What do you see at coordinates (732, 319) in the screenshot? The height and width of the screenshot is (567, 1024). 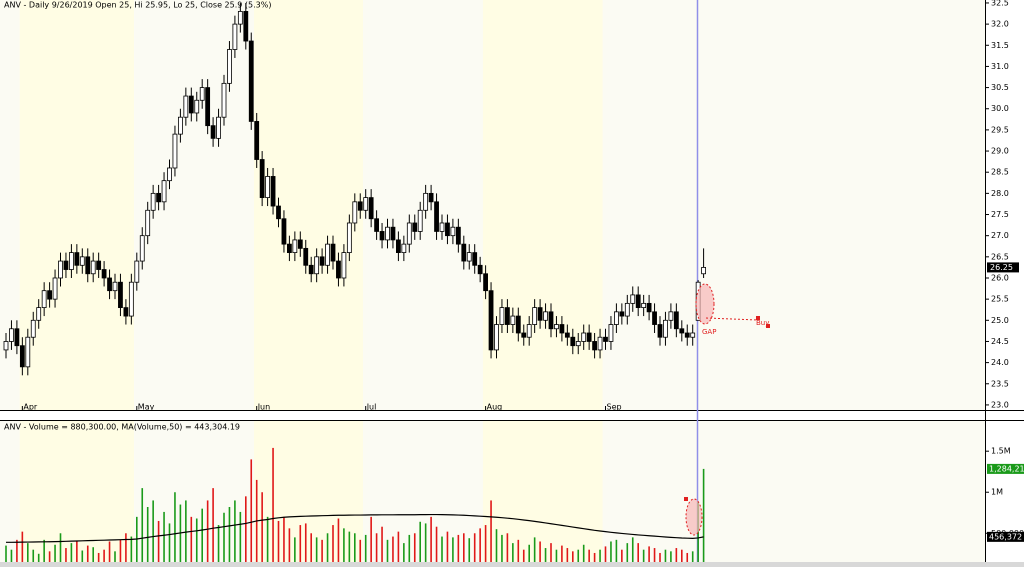 I see `buy-arrow` at bounding box center [732, 319].